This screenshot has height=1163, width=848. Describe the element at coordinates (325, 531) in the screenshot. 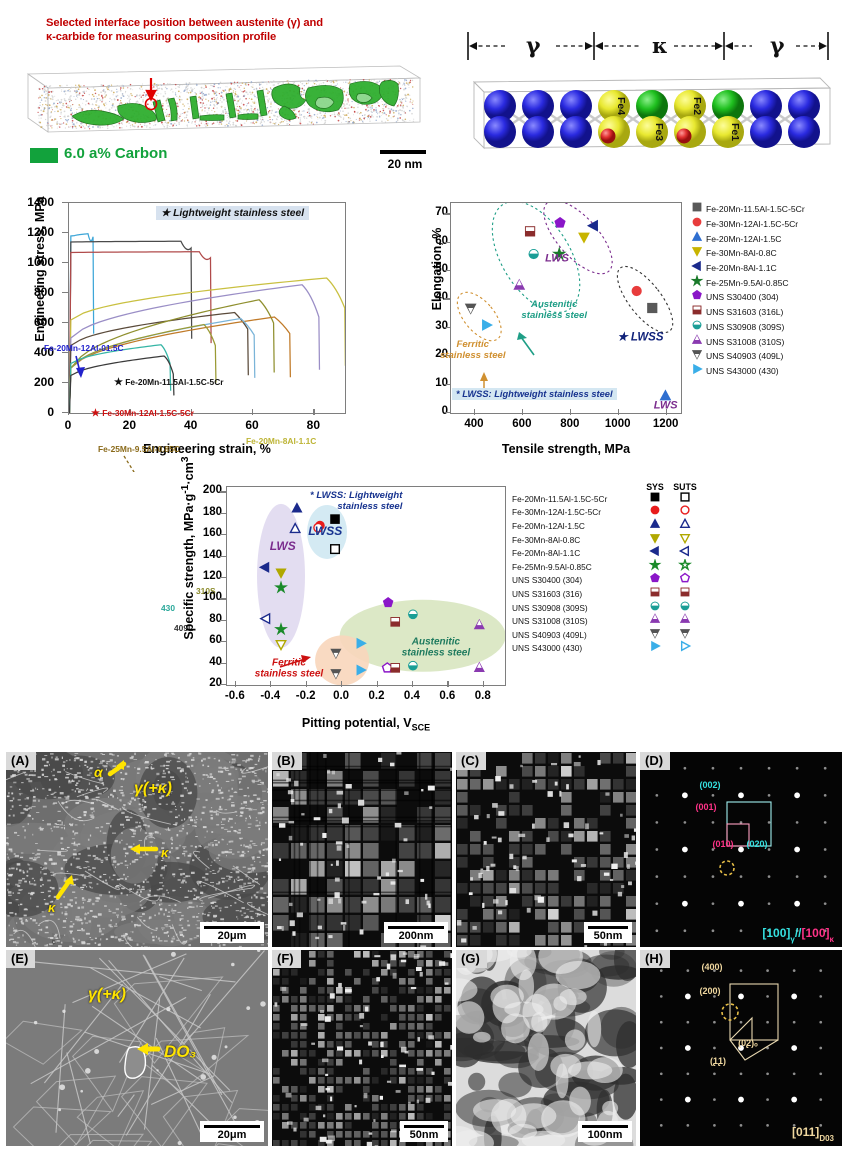

I see `chart3-annotation: LWSS` at that location.